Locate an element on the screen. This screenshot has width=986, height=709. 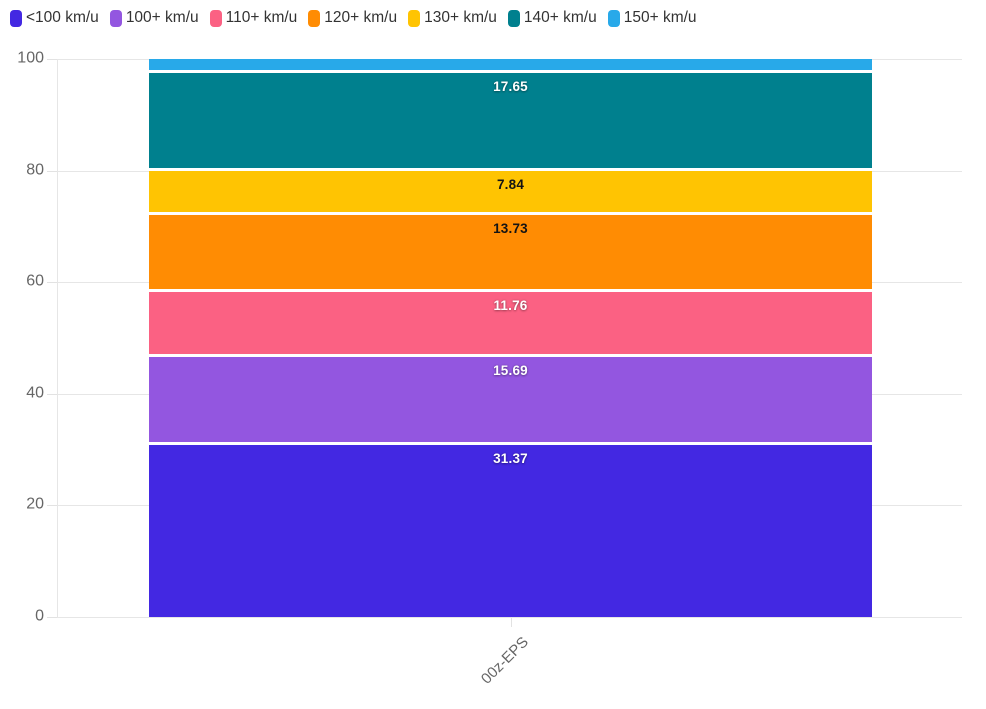
segment-value-label: 15.69 is located at coordinates (510, 371).